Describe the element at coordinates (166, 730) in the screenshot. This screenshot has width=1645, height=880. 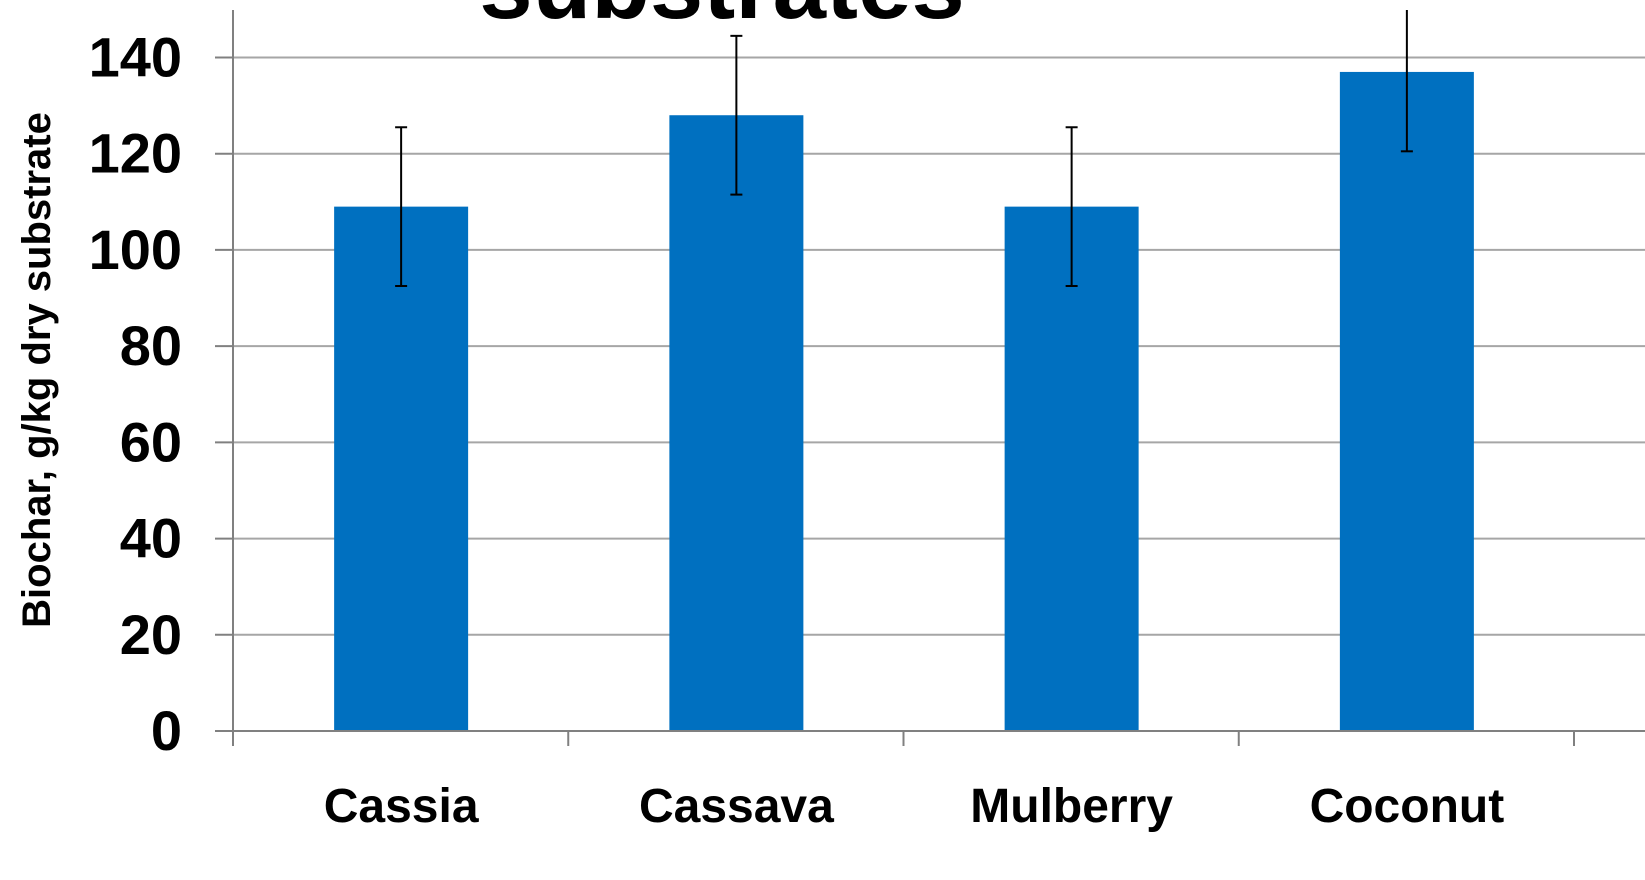
I see `y-tick-label: 0` at that location.